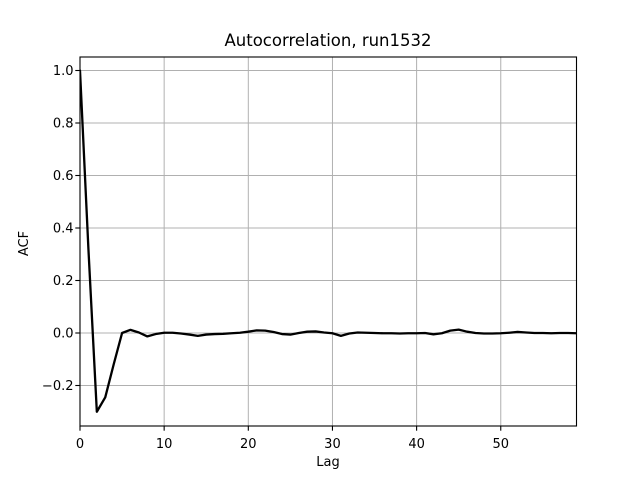 The image size is (640, 480). Describe the element at coordinates (500, 444) in the screenshot. I see `x-tick-label: 50` at that location.